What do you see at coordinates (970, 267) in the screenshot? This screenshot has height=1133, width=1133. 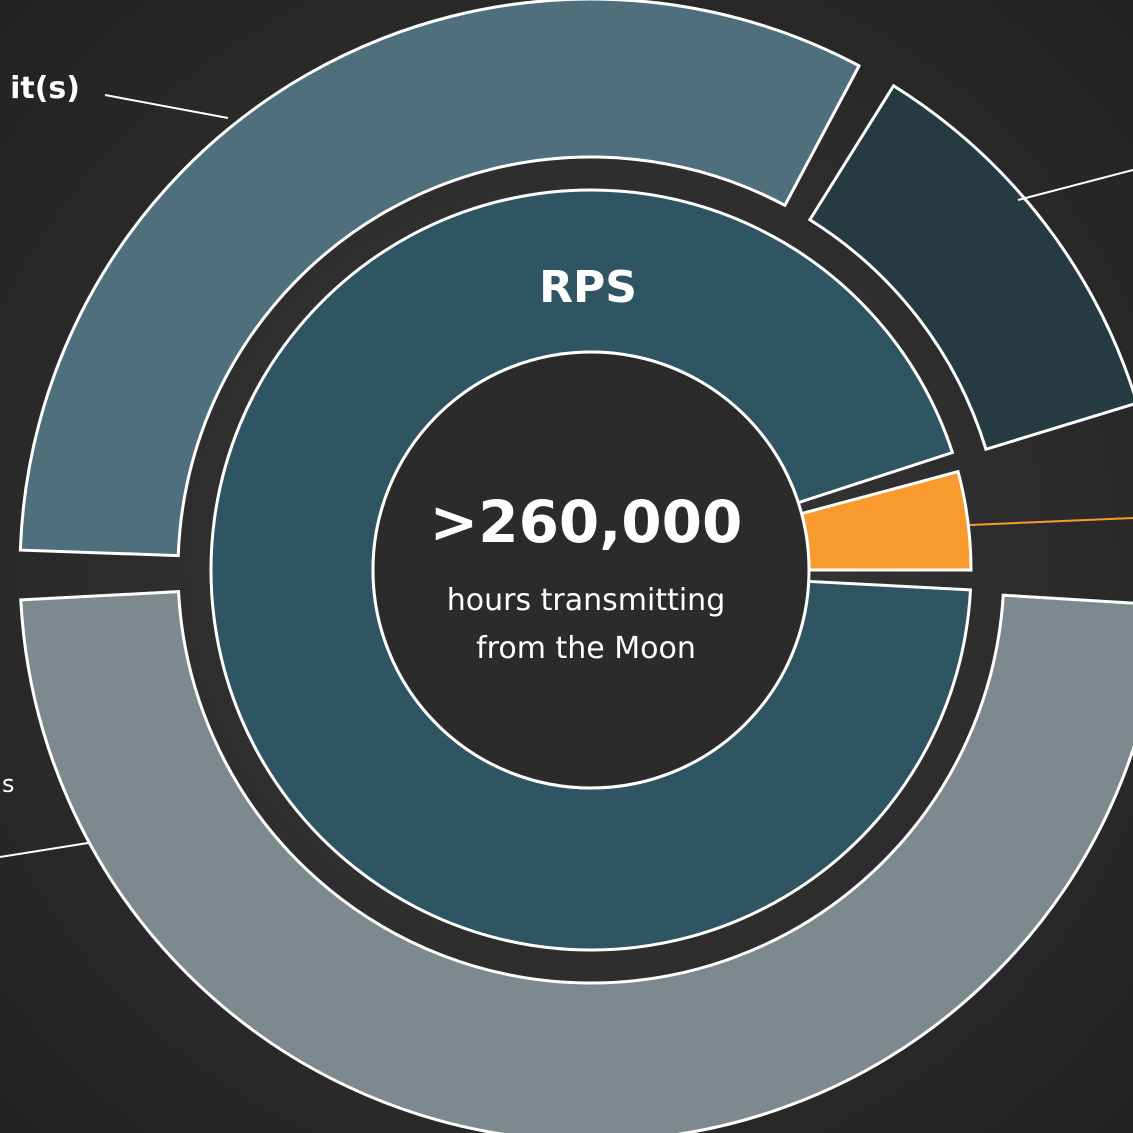 I see `outer-segment` at bounding box center [970, 267].